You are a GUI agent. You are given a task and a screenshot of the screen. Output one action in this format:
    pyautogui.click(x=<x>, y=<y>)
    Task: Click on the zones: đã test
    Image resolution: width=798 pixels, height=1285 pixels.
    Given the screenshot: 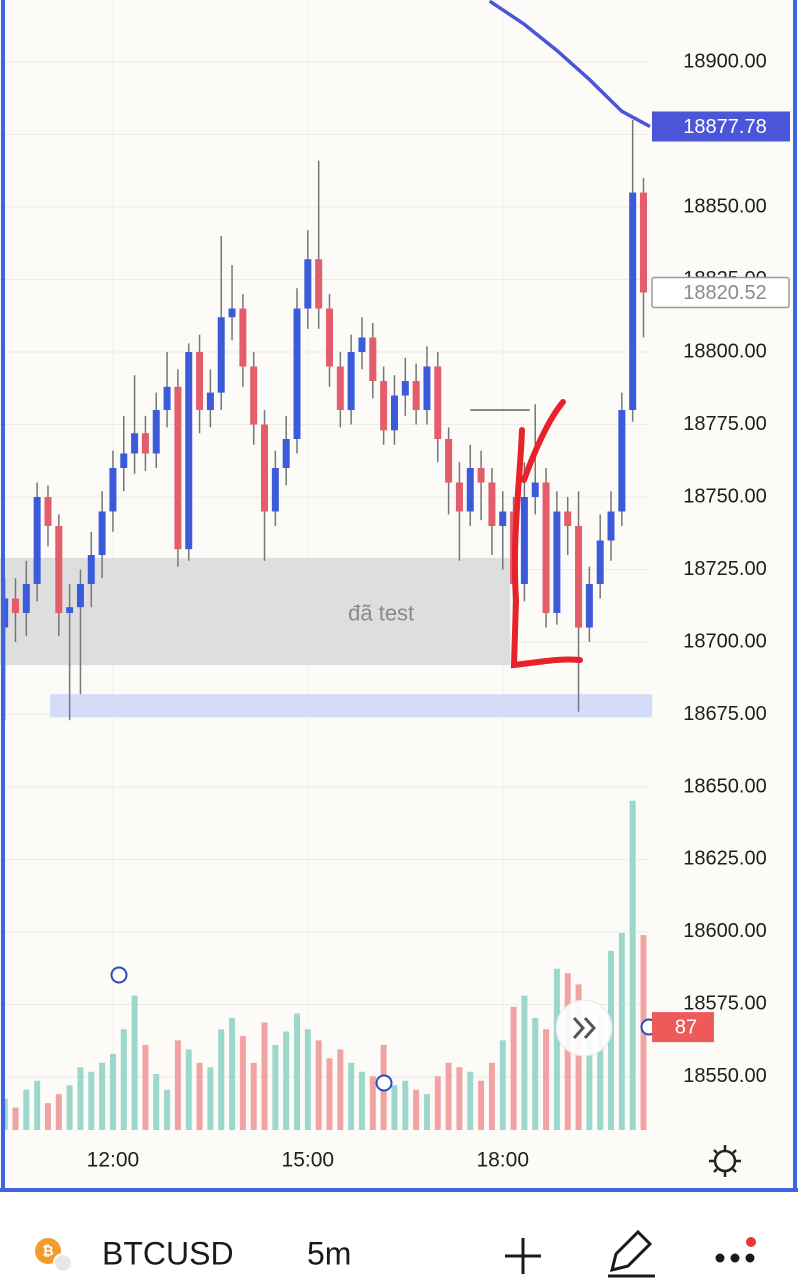 What is the action you would take?
    pyautogui.click(x=326, y=637)
    